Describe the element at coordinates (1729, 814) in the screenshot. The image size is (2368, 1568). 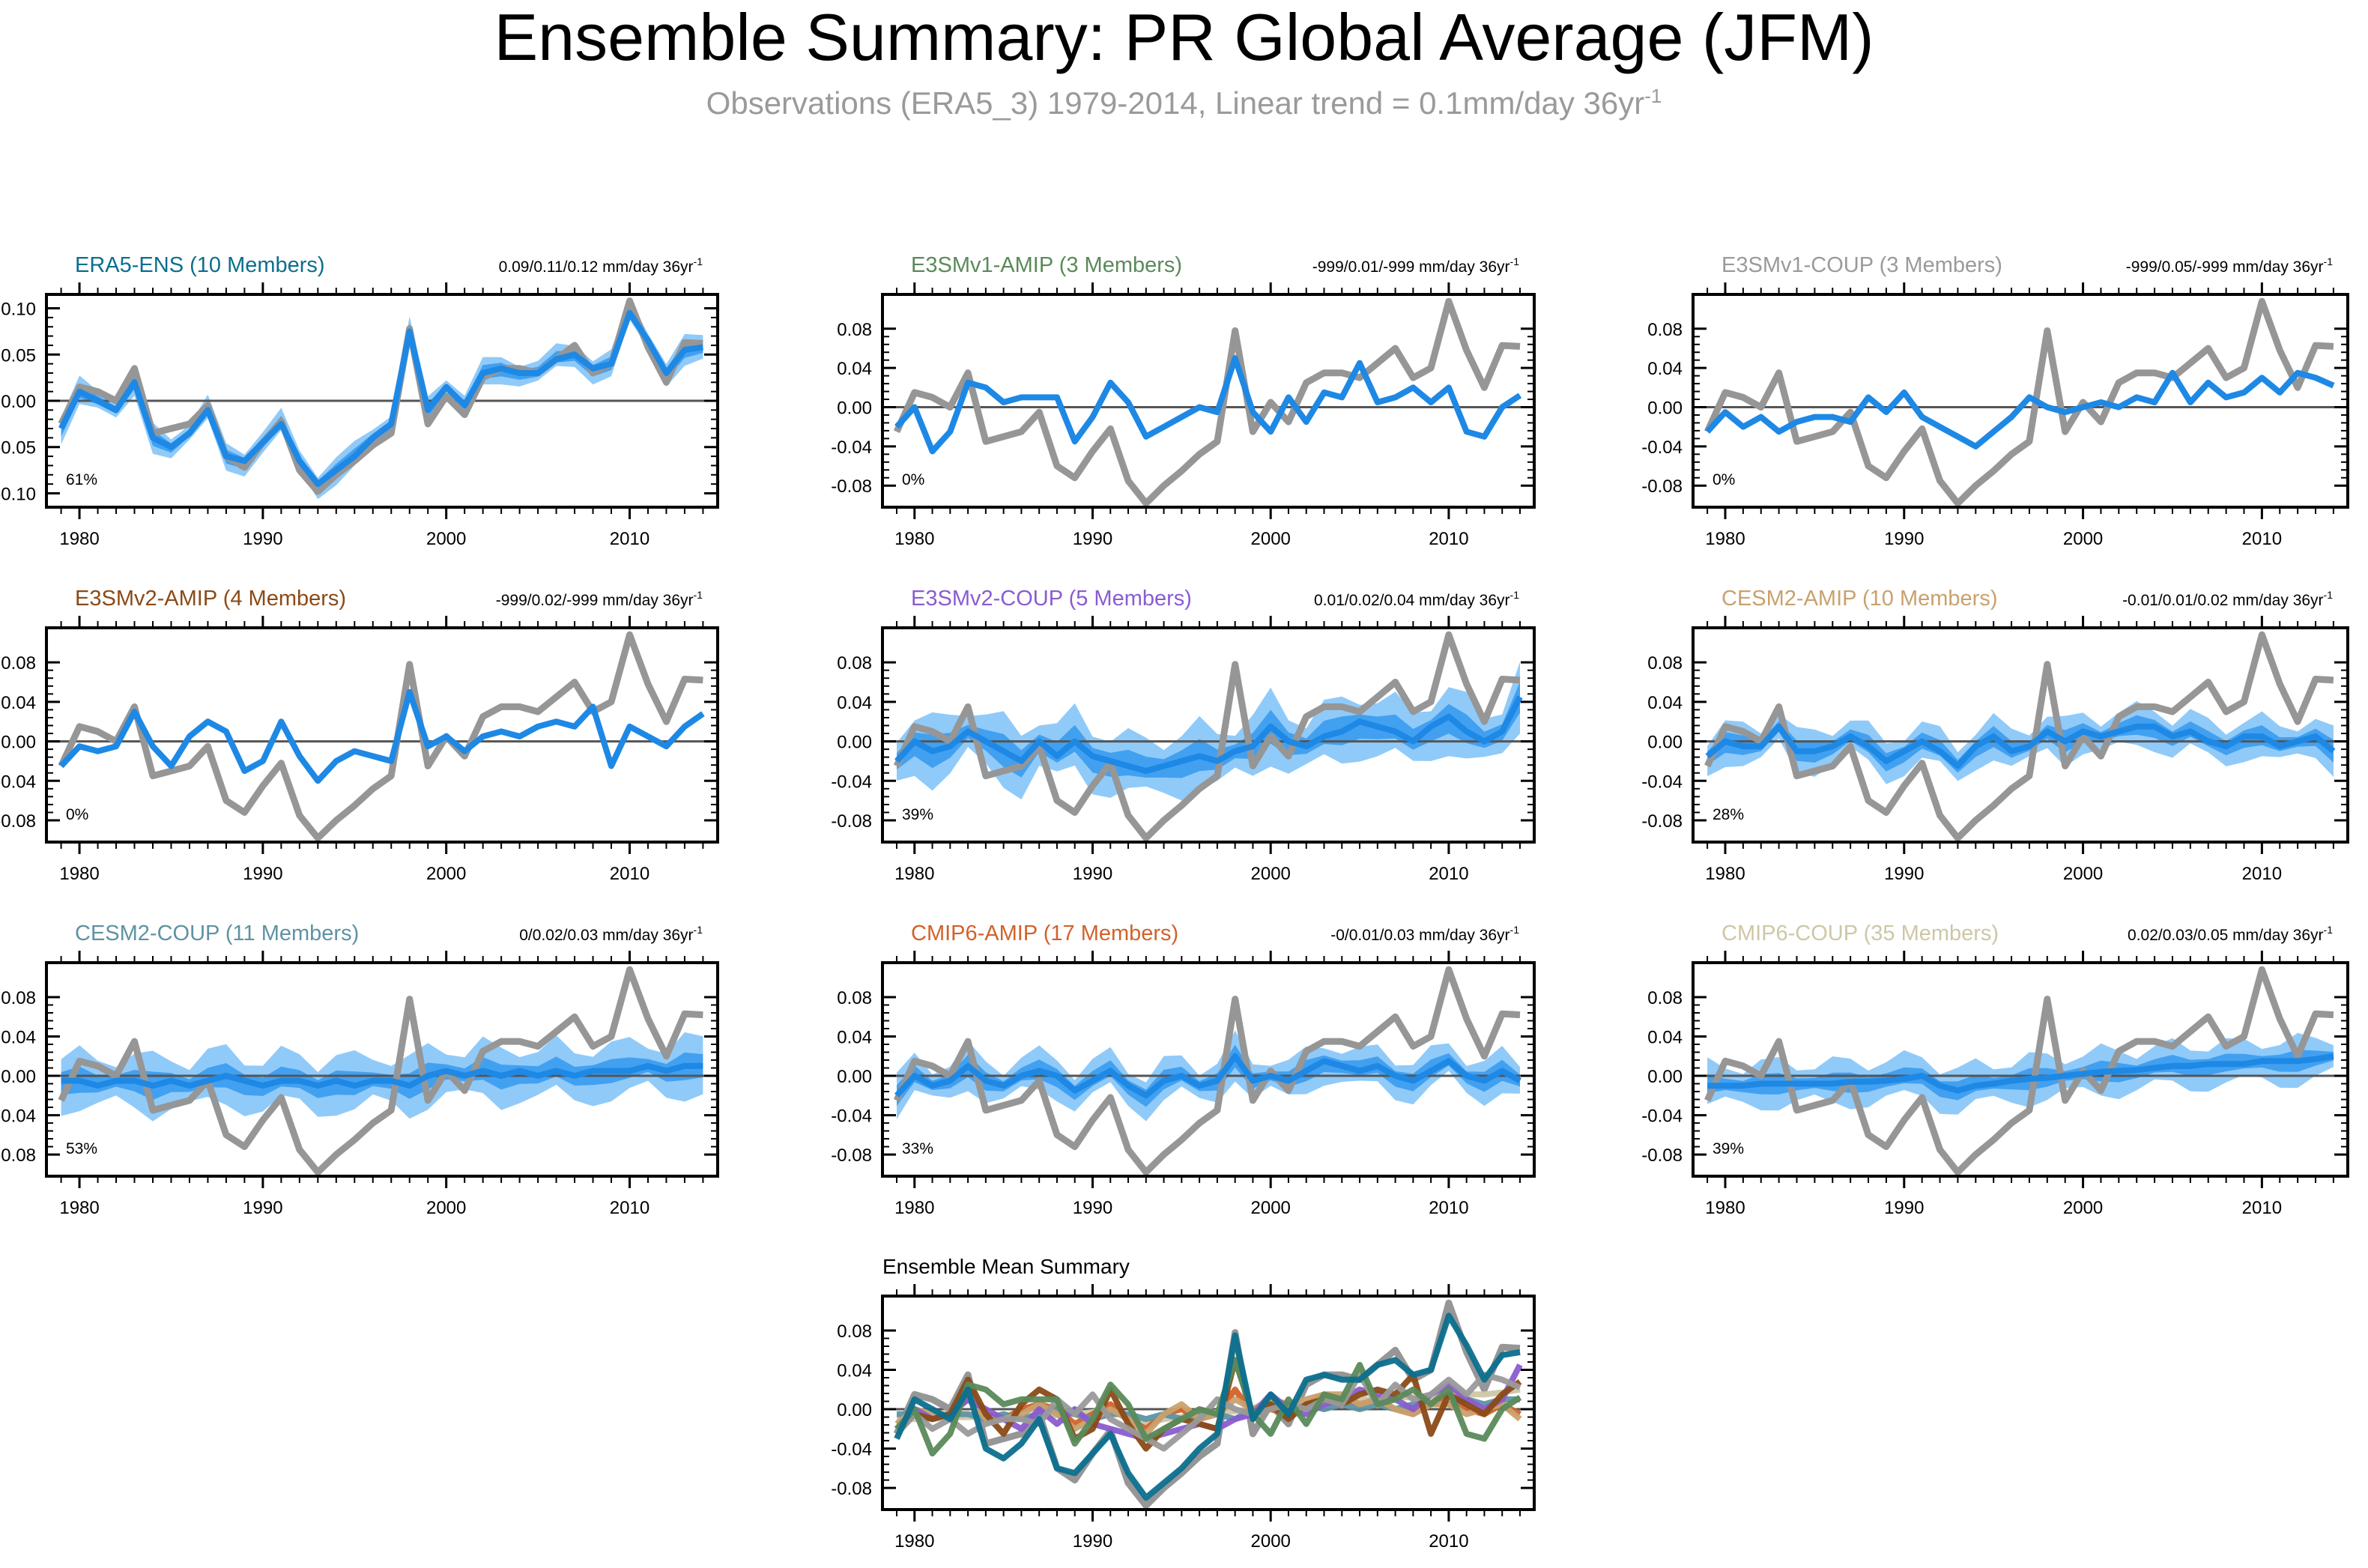
I see `match-percent-label: 28%` at that location.